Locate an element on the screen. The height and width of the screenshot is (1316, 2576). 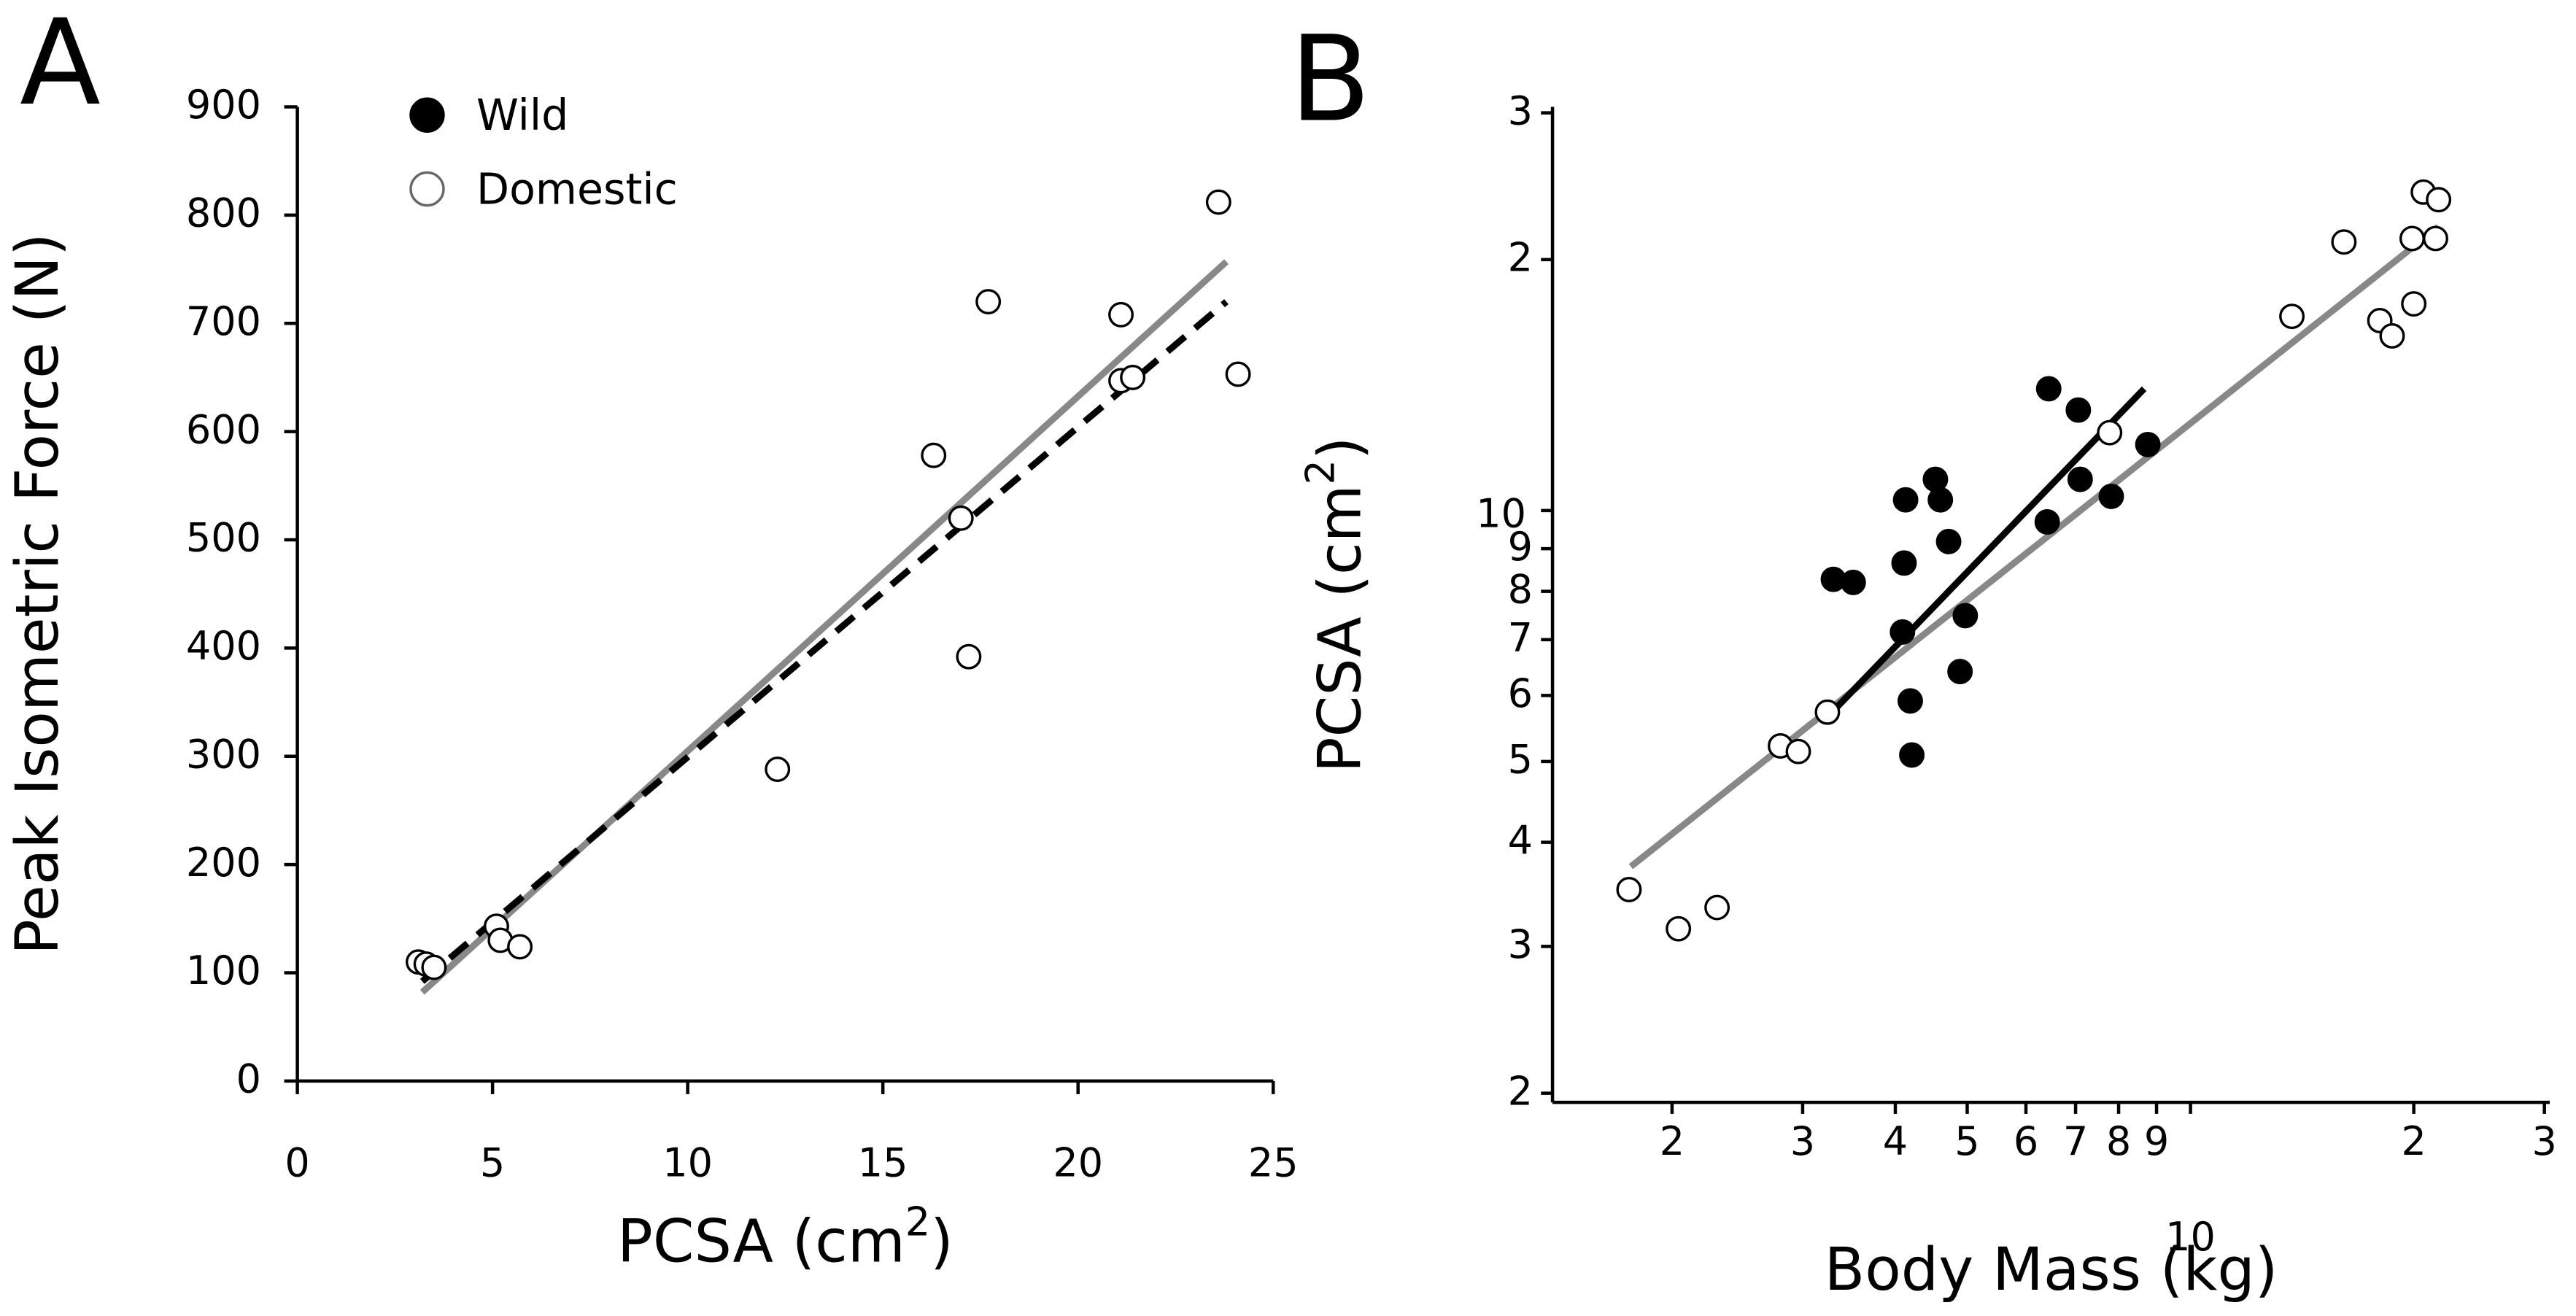
y-tick-label: 10 is located at coordinates (1501, 513).